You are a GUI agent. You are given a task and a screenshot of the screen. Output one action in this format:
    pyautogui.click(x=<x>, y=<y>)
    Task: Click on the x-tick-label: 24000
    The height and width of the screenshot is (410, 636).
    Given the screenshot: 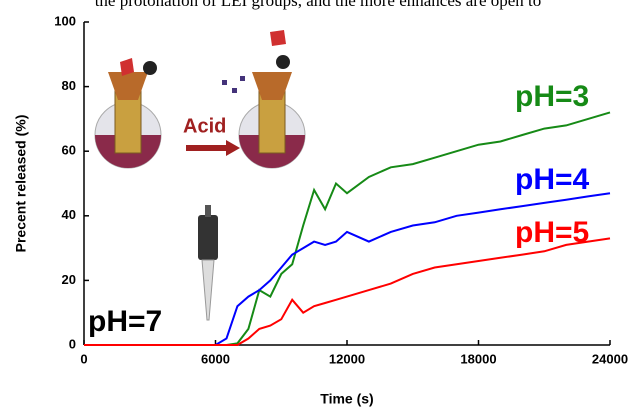 What is the action you would take?
    pyautogui.click(x=610, y=358)
    